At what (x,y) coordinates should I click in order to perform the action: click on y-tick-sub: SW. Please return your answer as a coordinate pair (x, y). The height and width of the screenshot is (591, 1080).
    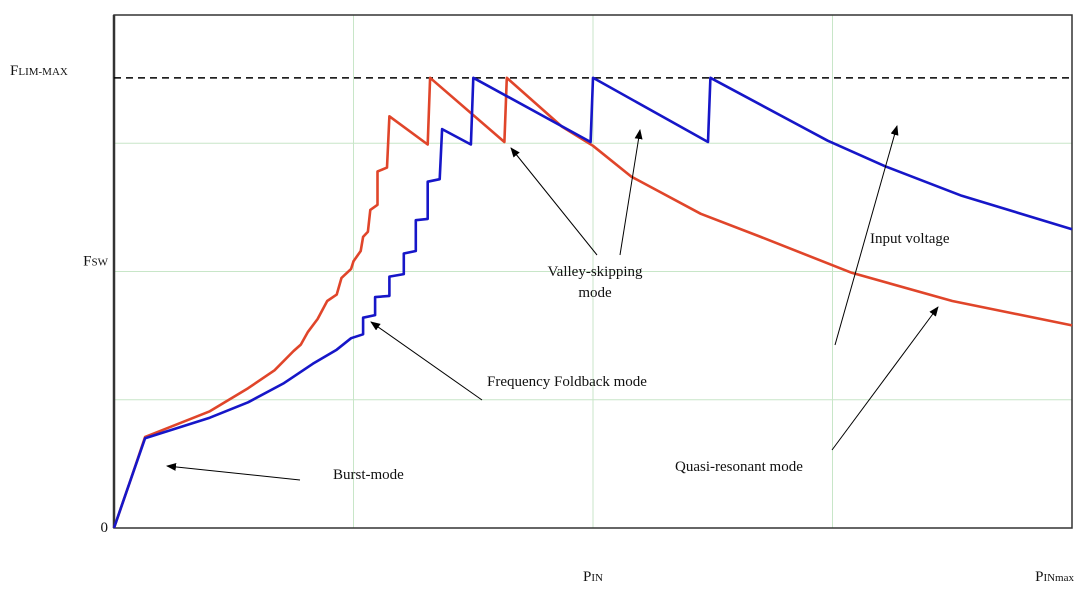
    Looking at the image, I should click on (100, 263).